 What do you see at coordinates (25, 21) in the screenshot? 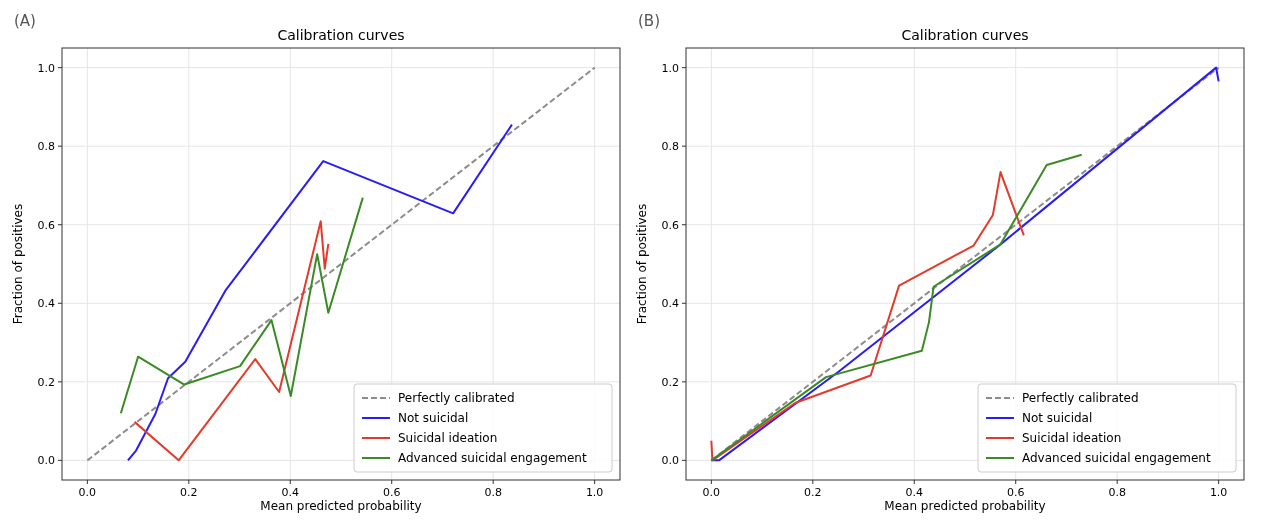
I see `text: (A)` at bounding box center [25, 21].